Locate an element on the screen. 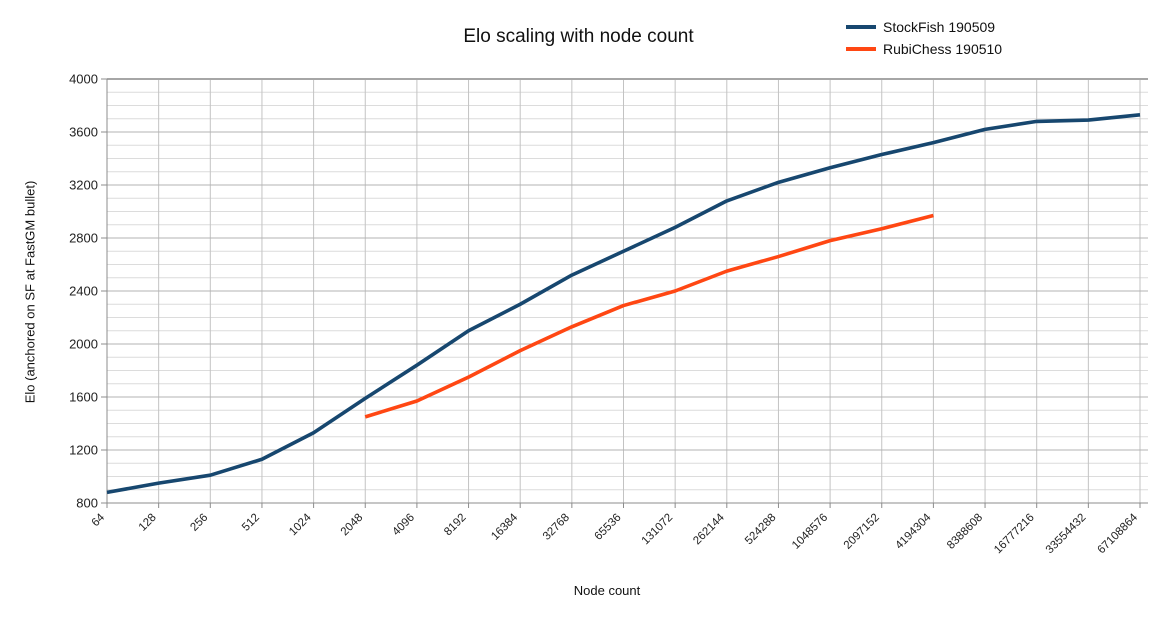 Image resolution: width=1157 pixels, height=632 pixels. legend-item-1: RubiChess 190510 is located at coordinates (924, 49).